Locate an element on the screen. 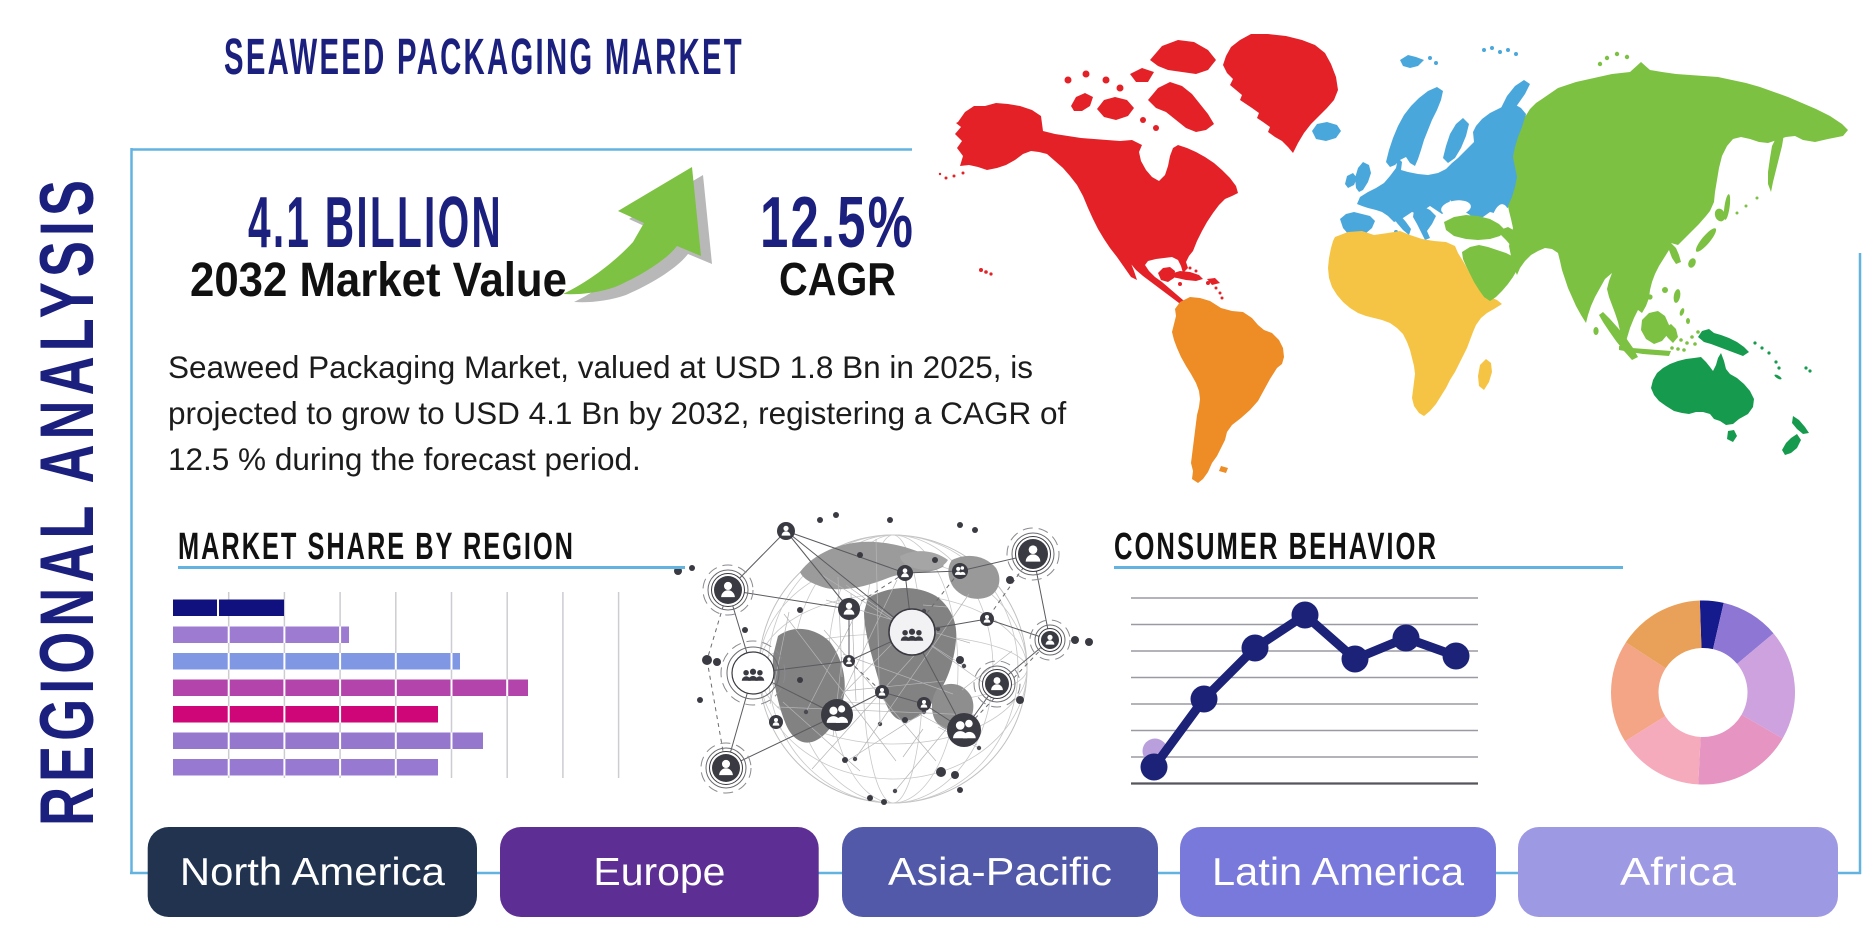  svg-text: Asia-Pacific is located at coordinates (1000, 872).